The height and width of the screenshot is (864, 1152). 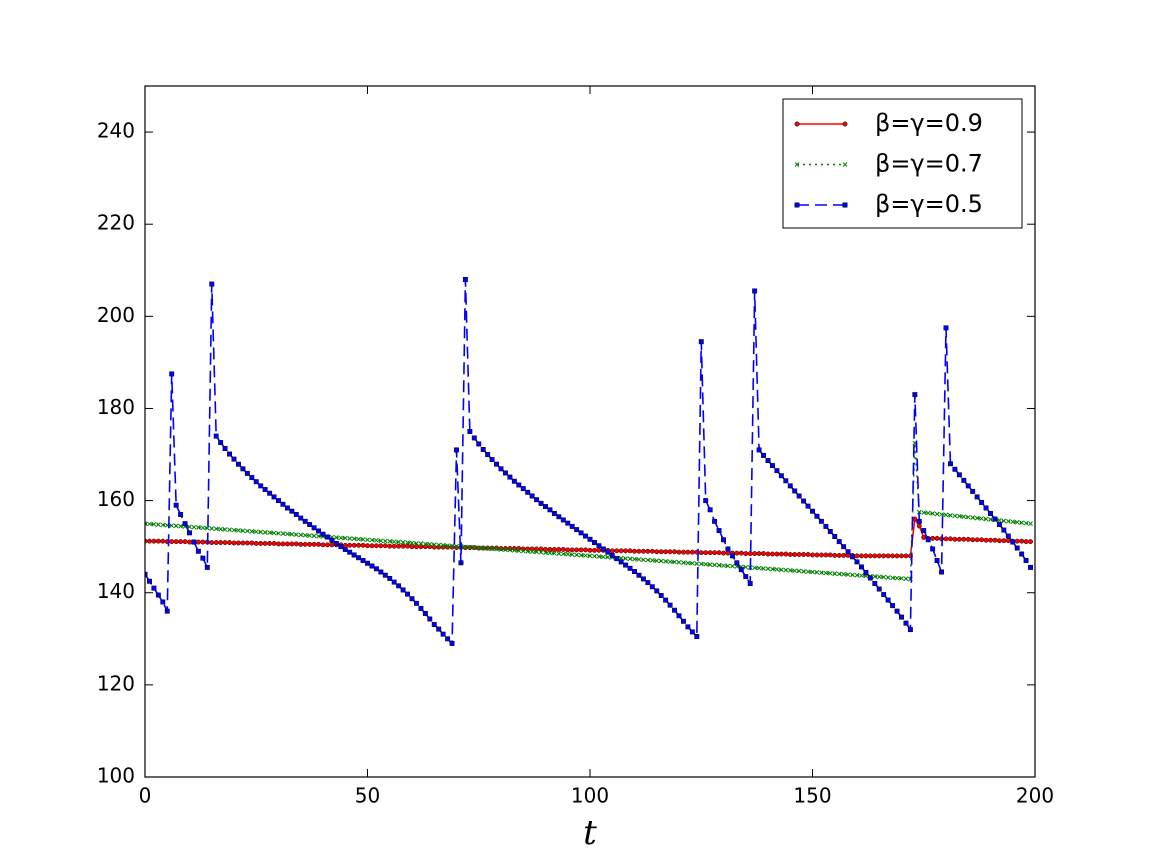 I want to click on legend-marker, so click(x=797, y=205).